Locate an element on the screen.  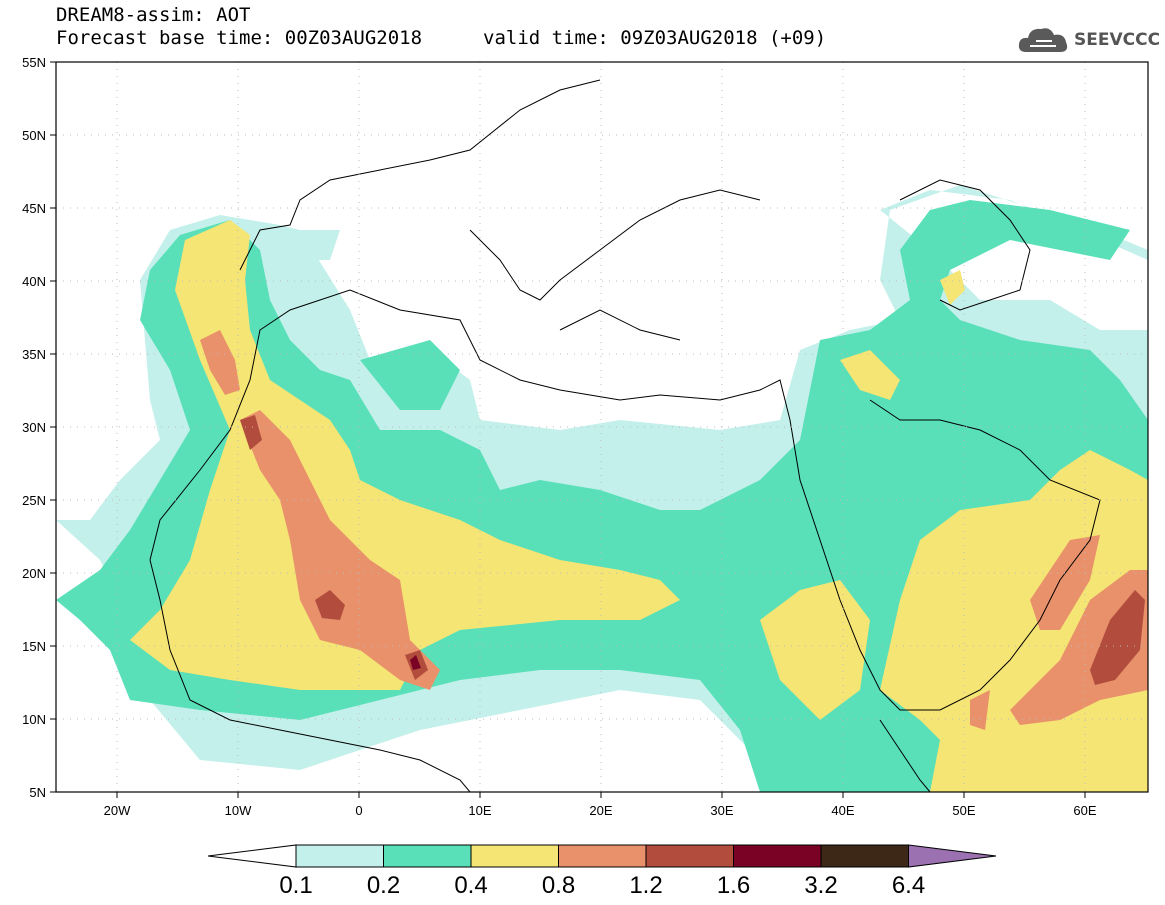
lat-label: 45N is located at coordinates (34, 208).